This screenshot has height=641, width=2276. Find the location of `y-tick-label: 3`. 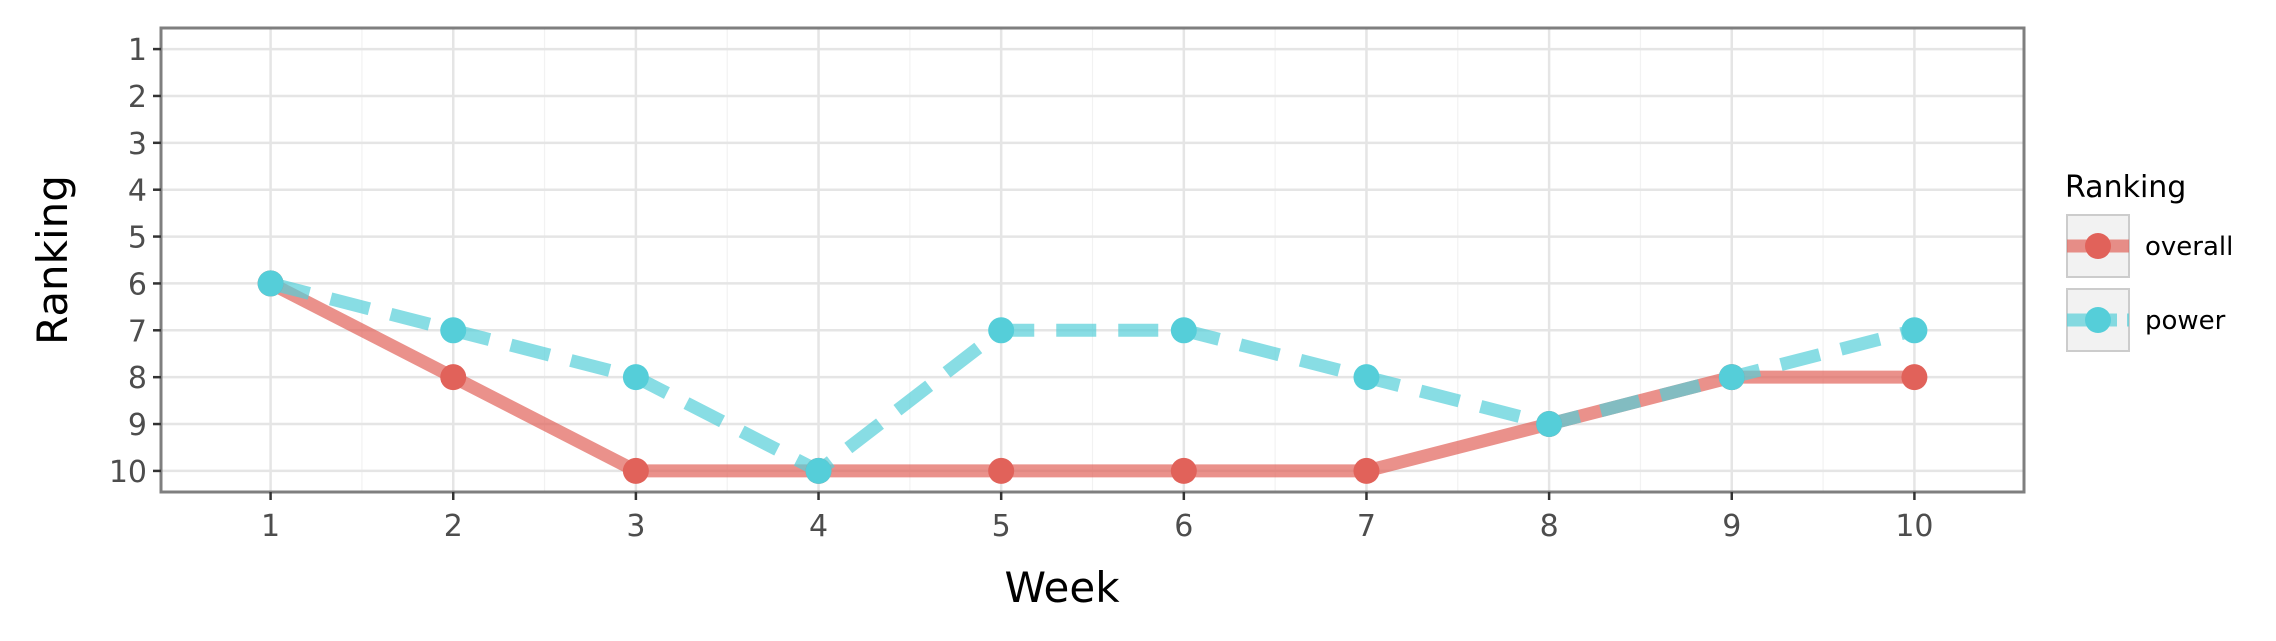

y-tick-label: 3 is located at coordinates (137, 144).